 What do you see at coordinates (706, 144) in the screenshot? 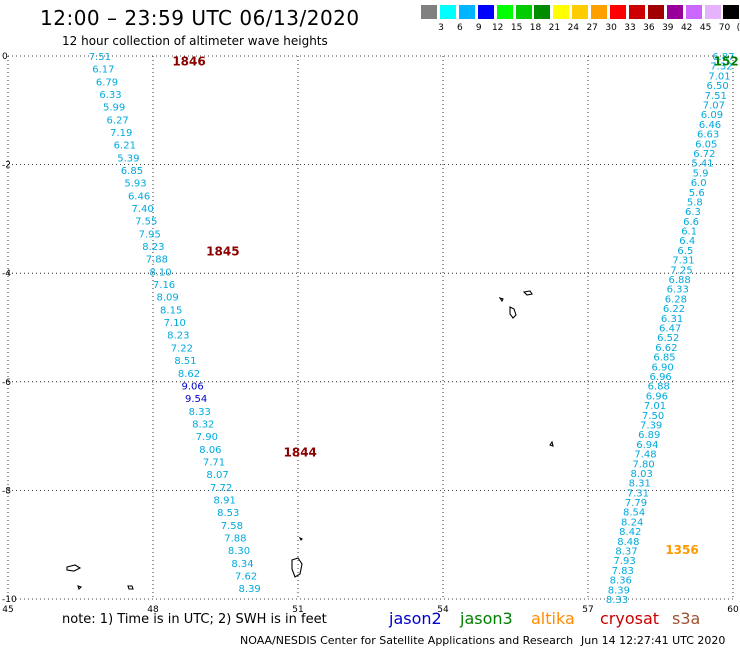
I see `wave-height-value: 6.05` at bounding box center [706, 144].